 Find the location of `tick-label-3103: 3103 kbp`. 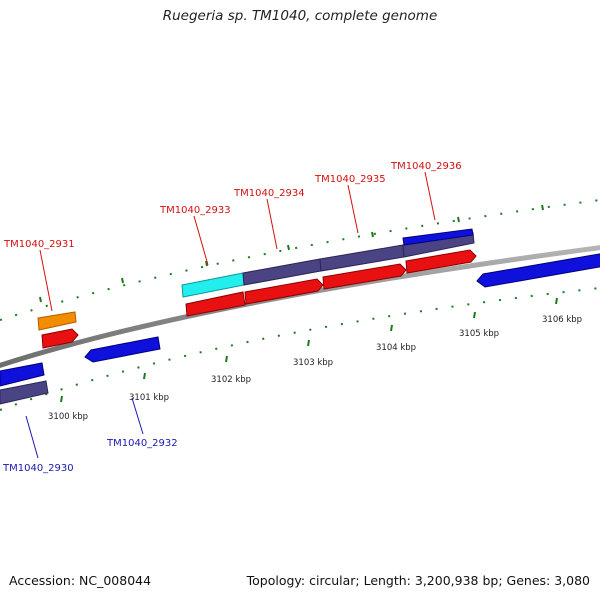

tick-label-3103: 3103 kbp is located at coordinates (313, 363).